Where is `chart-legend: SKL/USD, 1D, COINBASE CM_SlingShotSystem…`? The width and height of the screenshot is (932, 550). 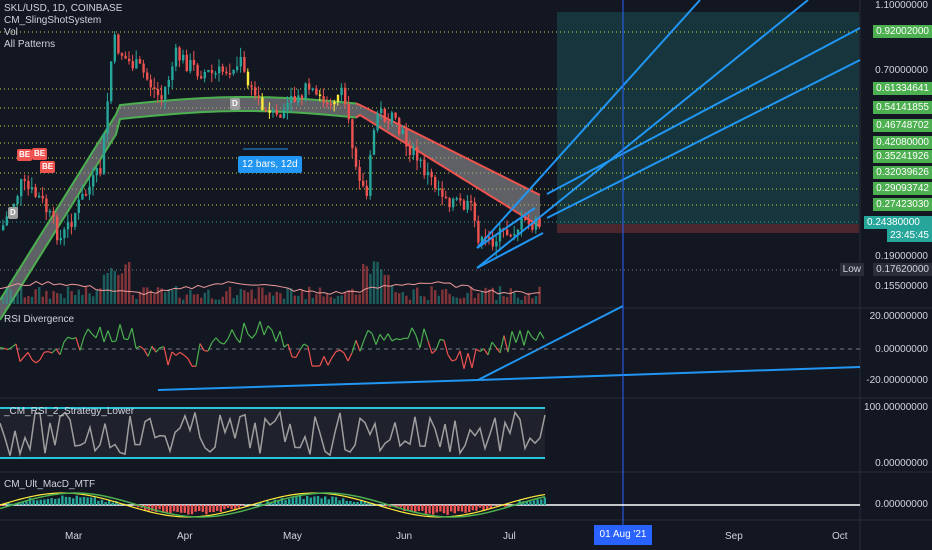
chart-legend: SKL/USD, 1D, COINBASE CM_SlingShotSystem… is located at coordinates (63, 27).